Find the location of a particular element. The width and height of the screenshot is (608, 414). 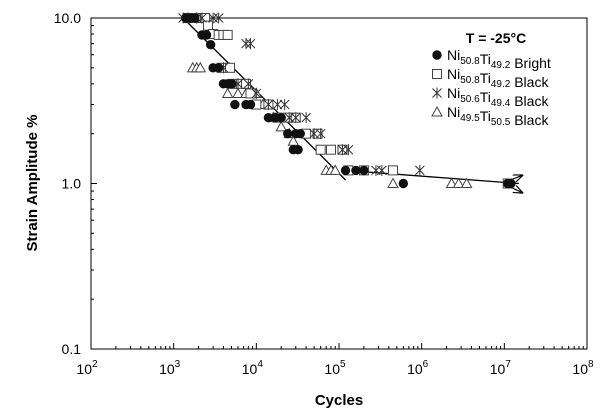

x-tick-label: 10⁶ is located at coordinates (418, 368).